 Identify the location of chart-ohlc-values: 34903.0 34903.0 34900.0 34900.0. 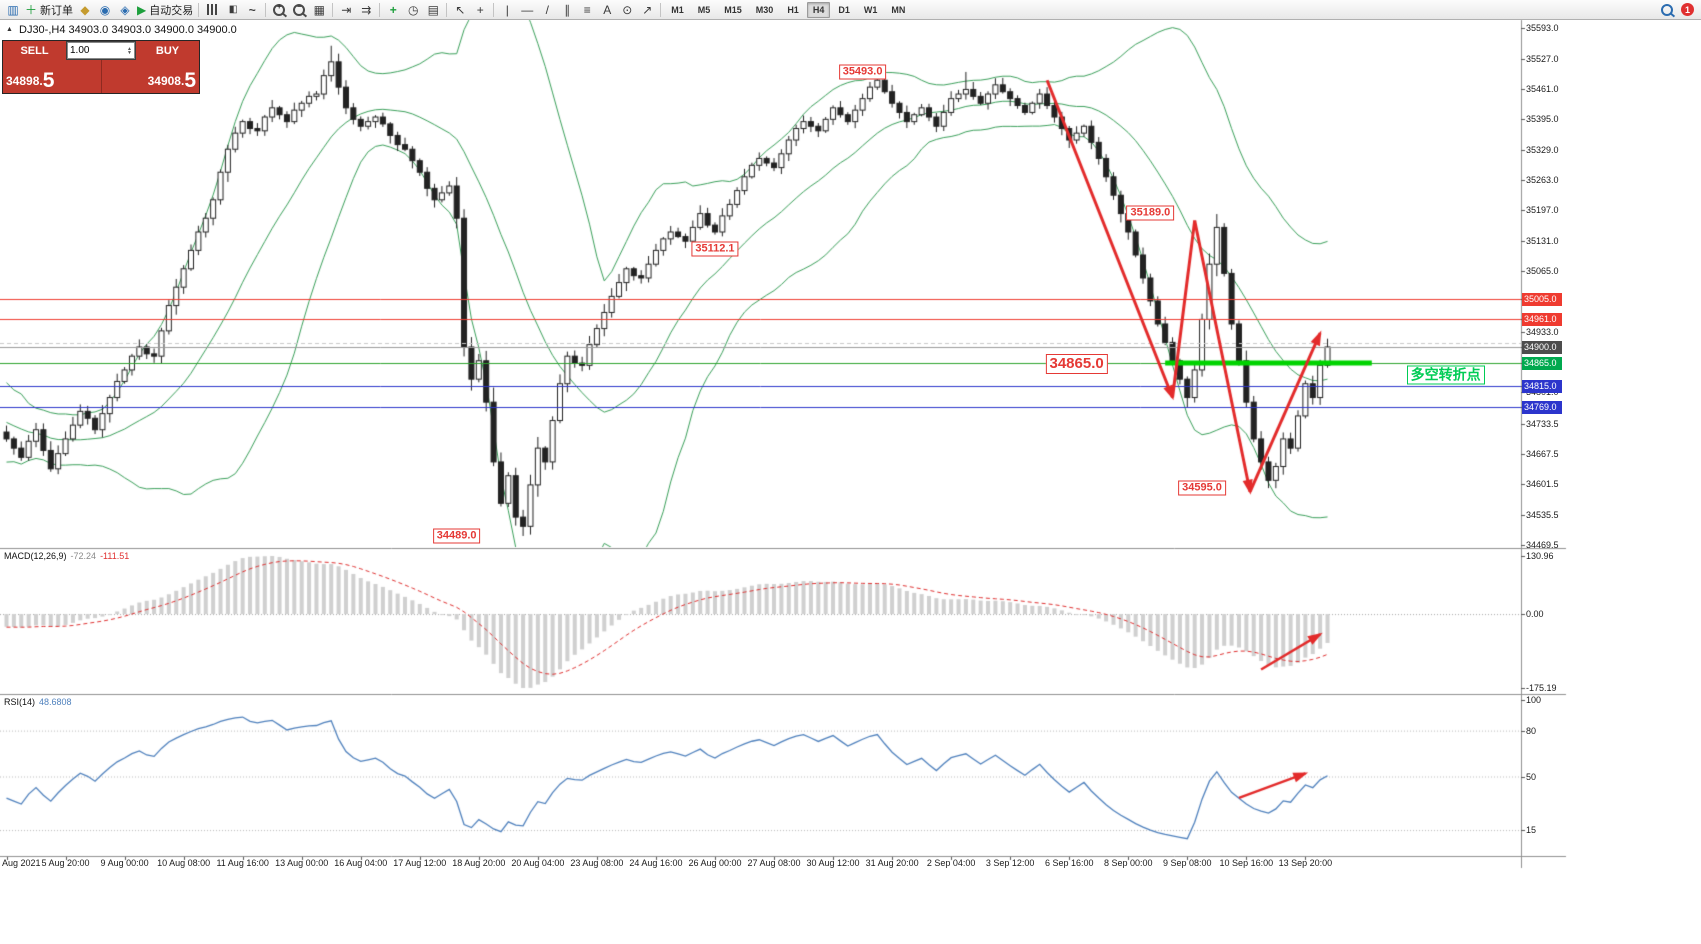
(152, 30).